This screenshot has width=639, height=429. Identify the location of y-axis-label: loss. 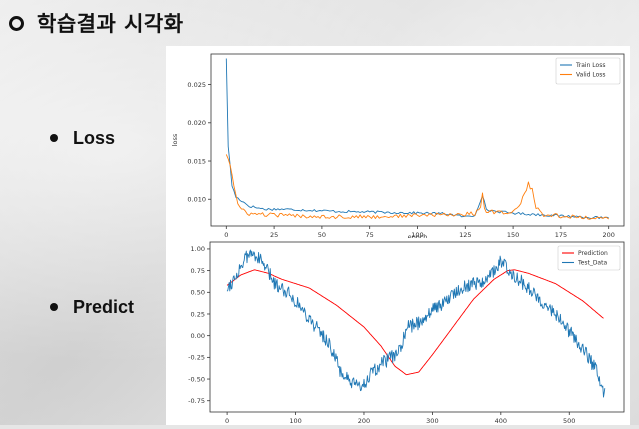
(175, 139).